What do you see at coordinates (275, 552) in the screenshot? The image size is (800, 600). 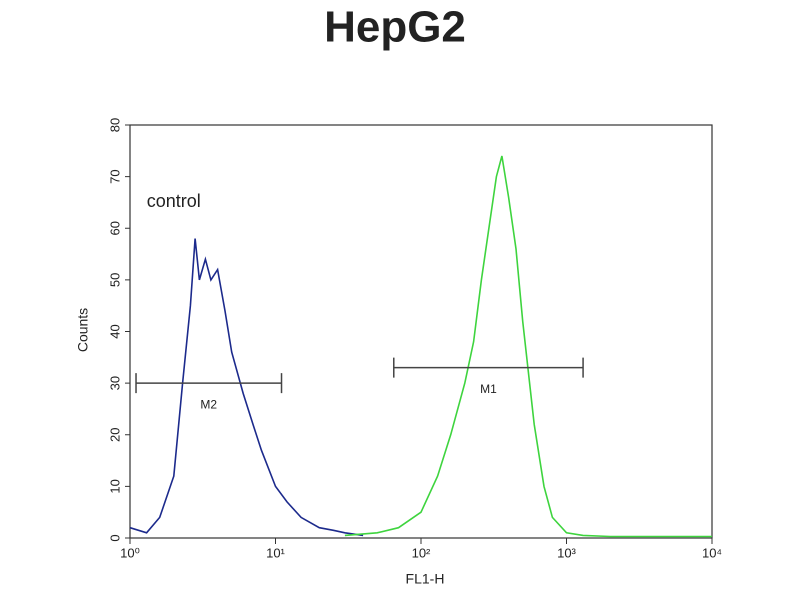 I see `x-tick-label: 10¹` at bounding box center [275, 552].